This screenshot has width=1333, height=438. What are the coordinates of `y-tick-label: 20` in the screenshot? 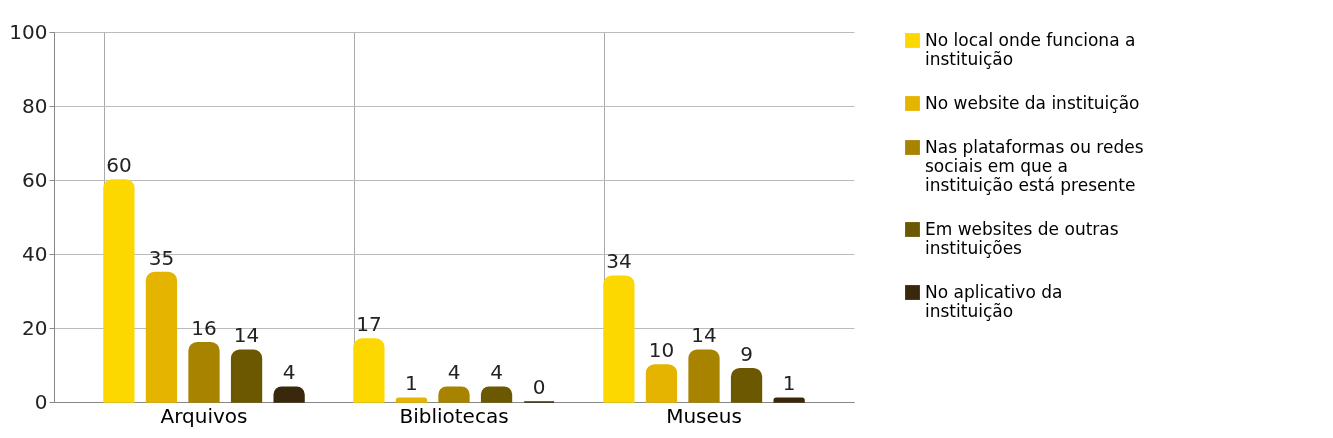 It's located at (35, 327).